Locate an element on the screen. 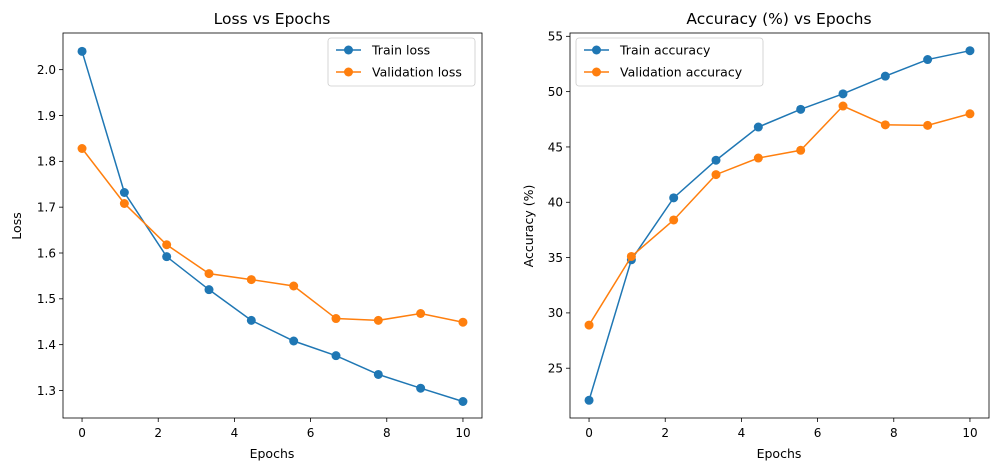 The image size is (1001, 470). loss-y-tick-label: 1.3 is located at coordinates (46, 391).